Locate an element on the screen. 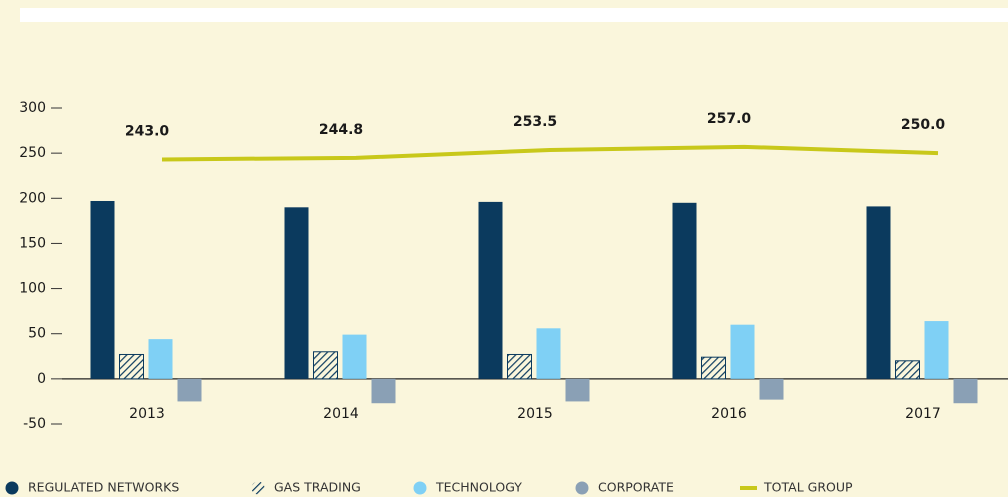 The image size is (1008, 497). y-tick-label: 100 is located at coordinates (32, 289).